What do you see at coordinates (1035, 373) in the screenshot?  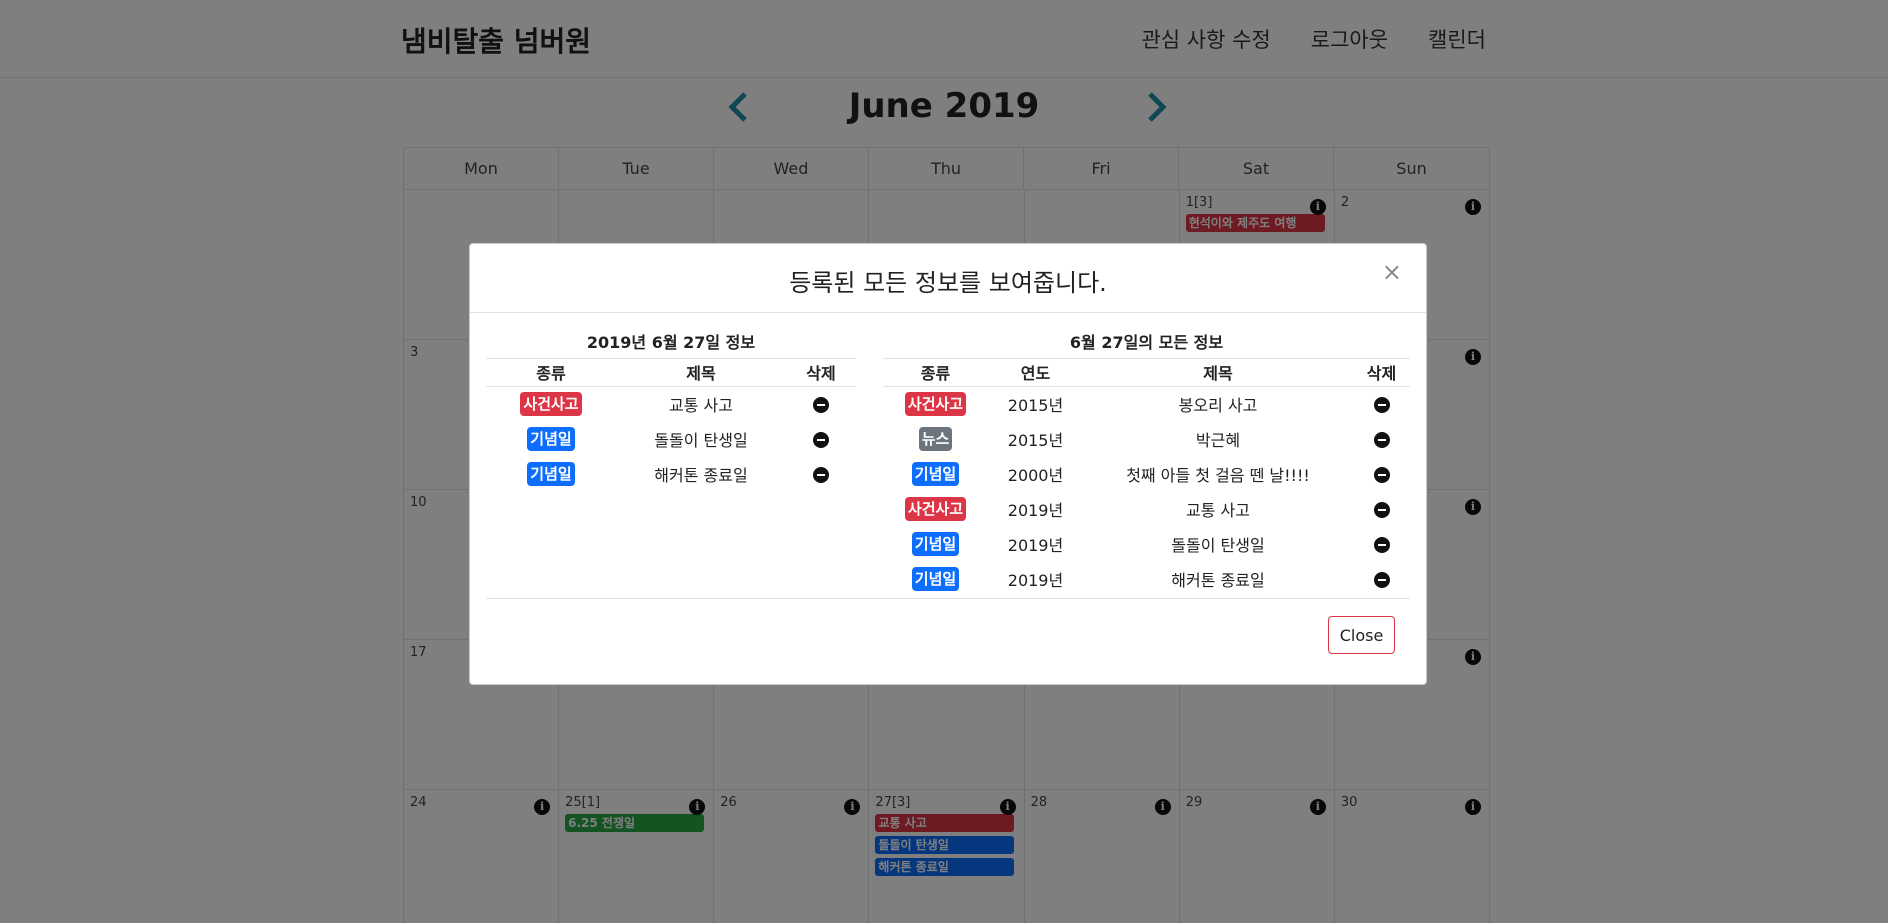 I see `column-header: 연도` at bounding box center [1035, 373].